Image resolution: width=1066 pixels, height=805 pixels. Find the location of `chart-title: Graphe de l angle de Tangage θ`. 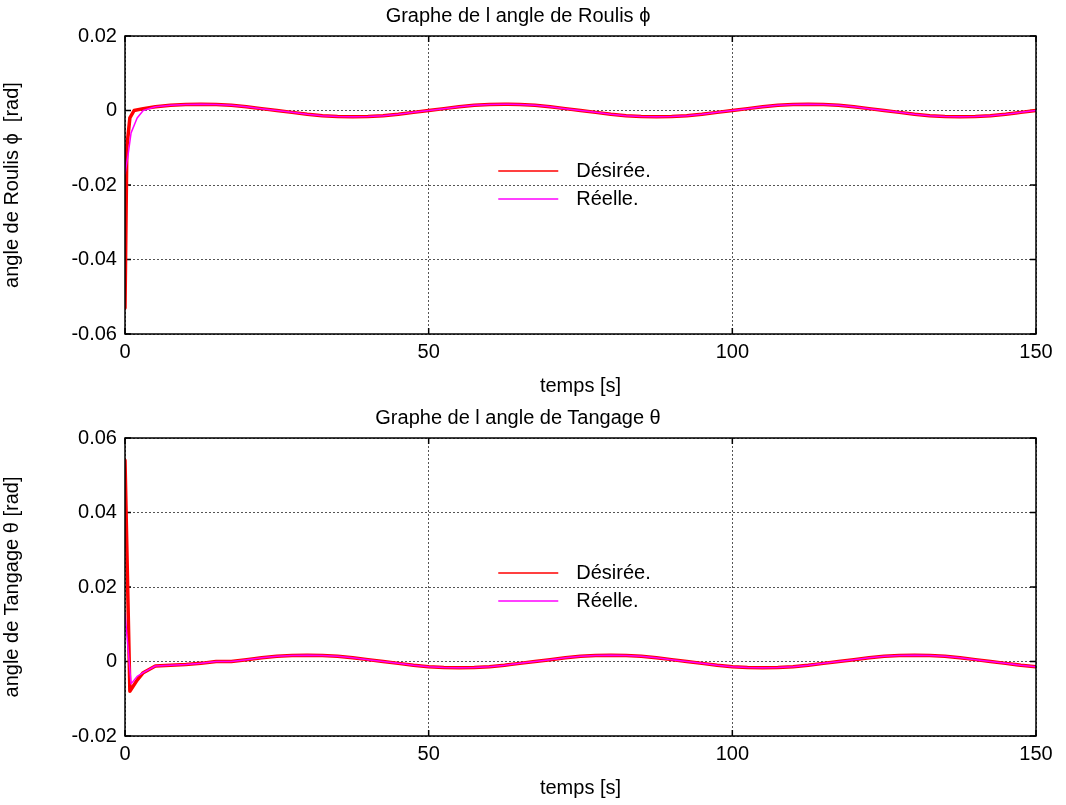

chart-title: Graphe de l angle de Tangage θ is located at coordinates (518, 416).